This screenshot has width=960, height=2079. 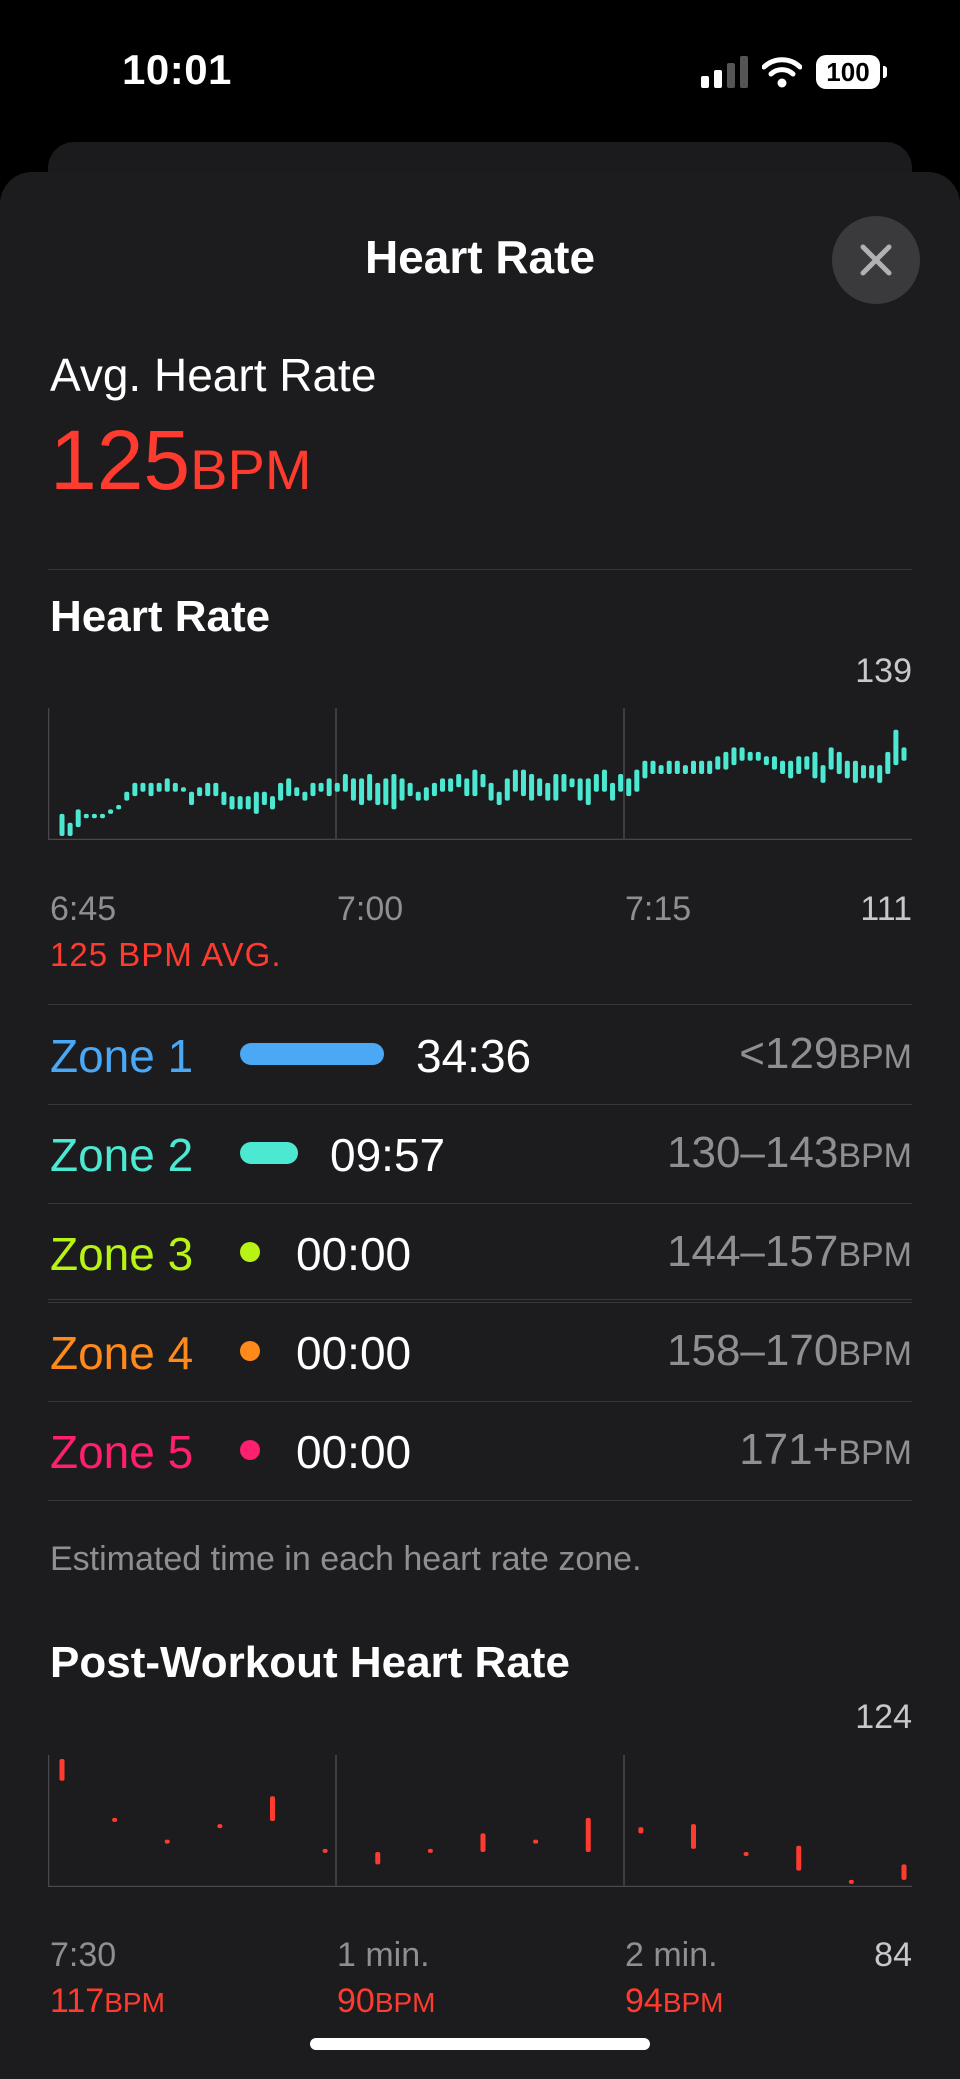 I want to click on zone-range-value: 158–170, so click(x=753, y=1350).